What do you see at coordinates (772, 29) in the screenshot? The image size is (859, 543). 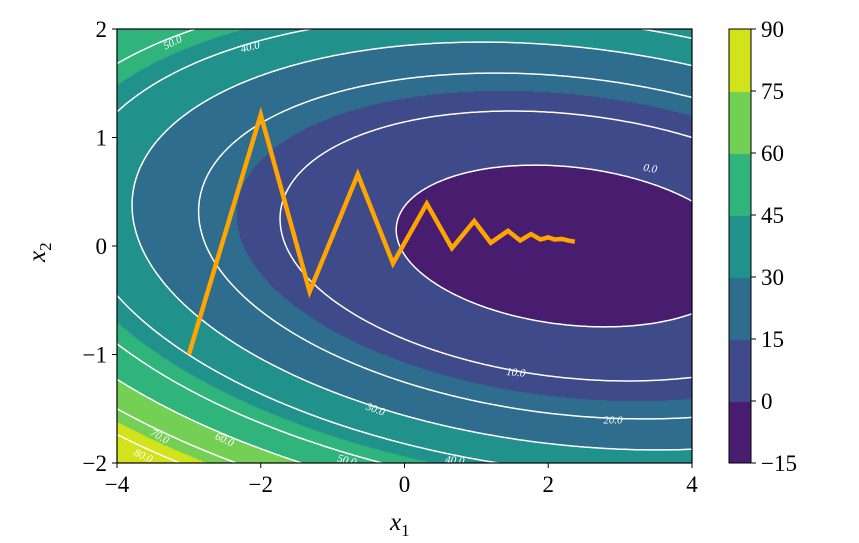 I see `colorbar-tick-label: 90` at bounding box center [772, 29].